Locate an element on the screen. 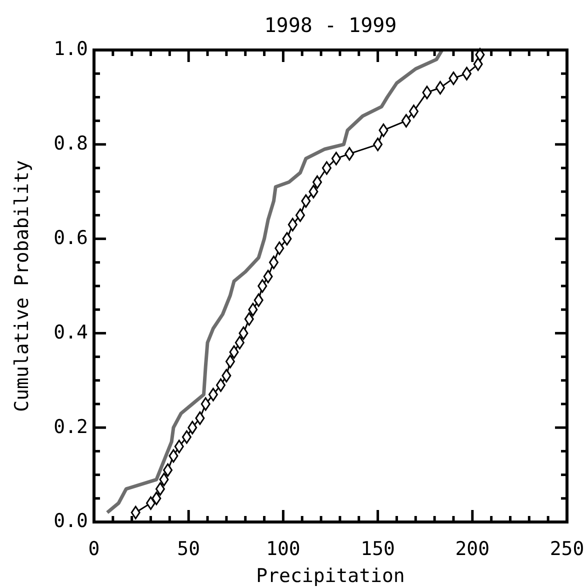 This screenshot has width=586, height=588. chart-title: 1998 - 1999 is located at coordinates (330, 25).